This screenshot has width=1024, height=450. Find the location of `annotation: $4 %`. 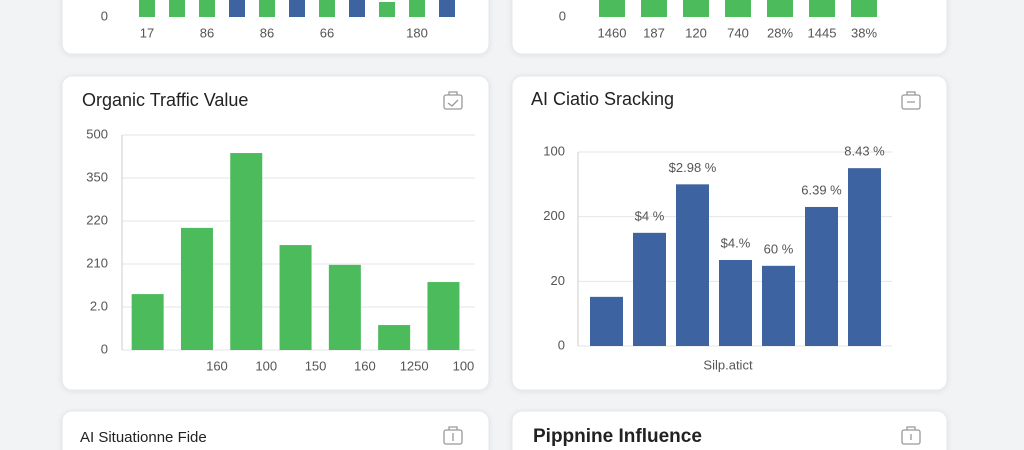

annotation: $4 % is located at coordinates (650, 215).